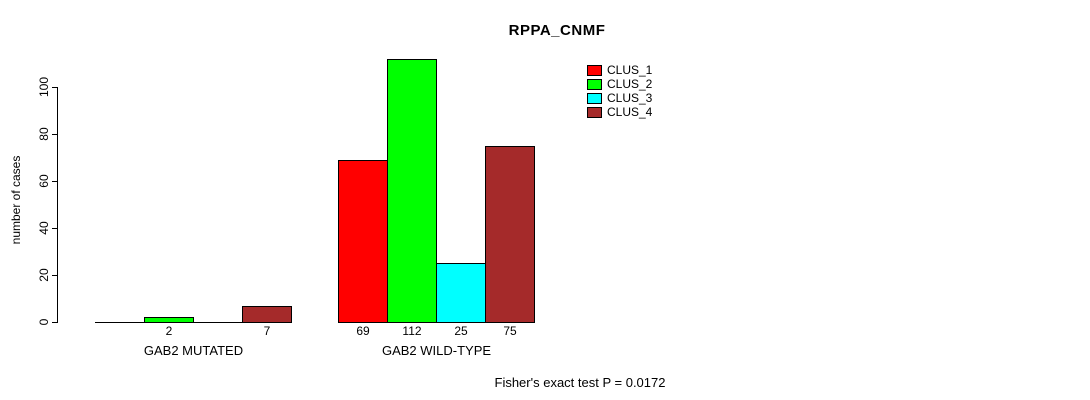  Describe the element at coordinates (44, 87) in the screenshot. I see `y-tick-label-100: 100` at that location.